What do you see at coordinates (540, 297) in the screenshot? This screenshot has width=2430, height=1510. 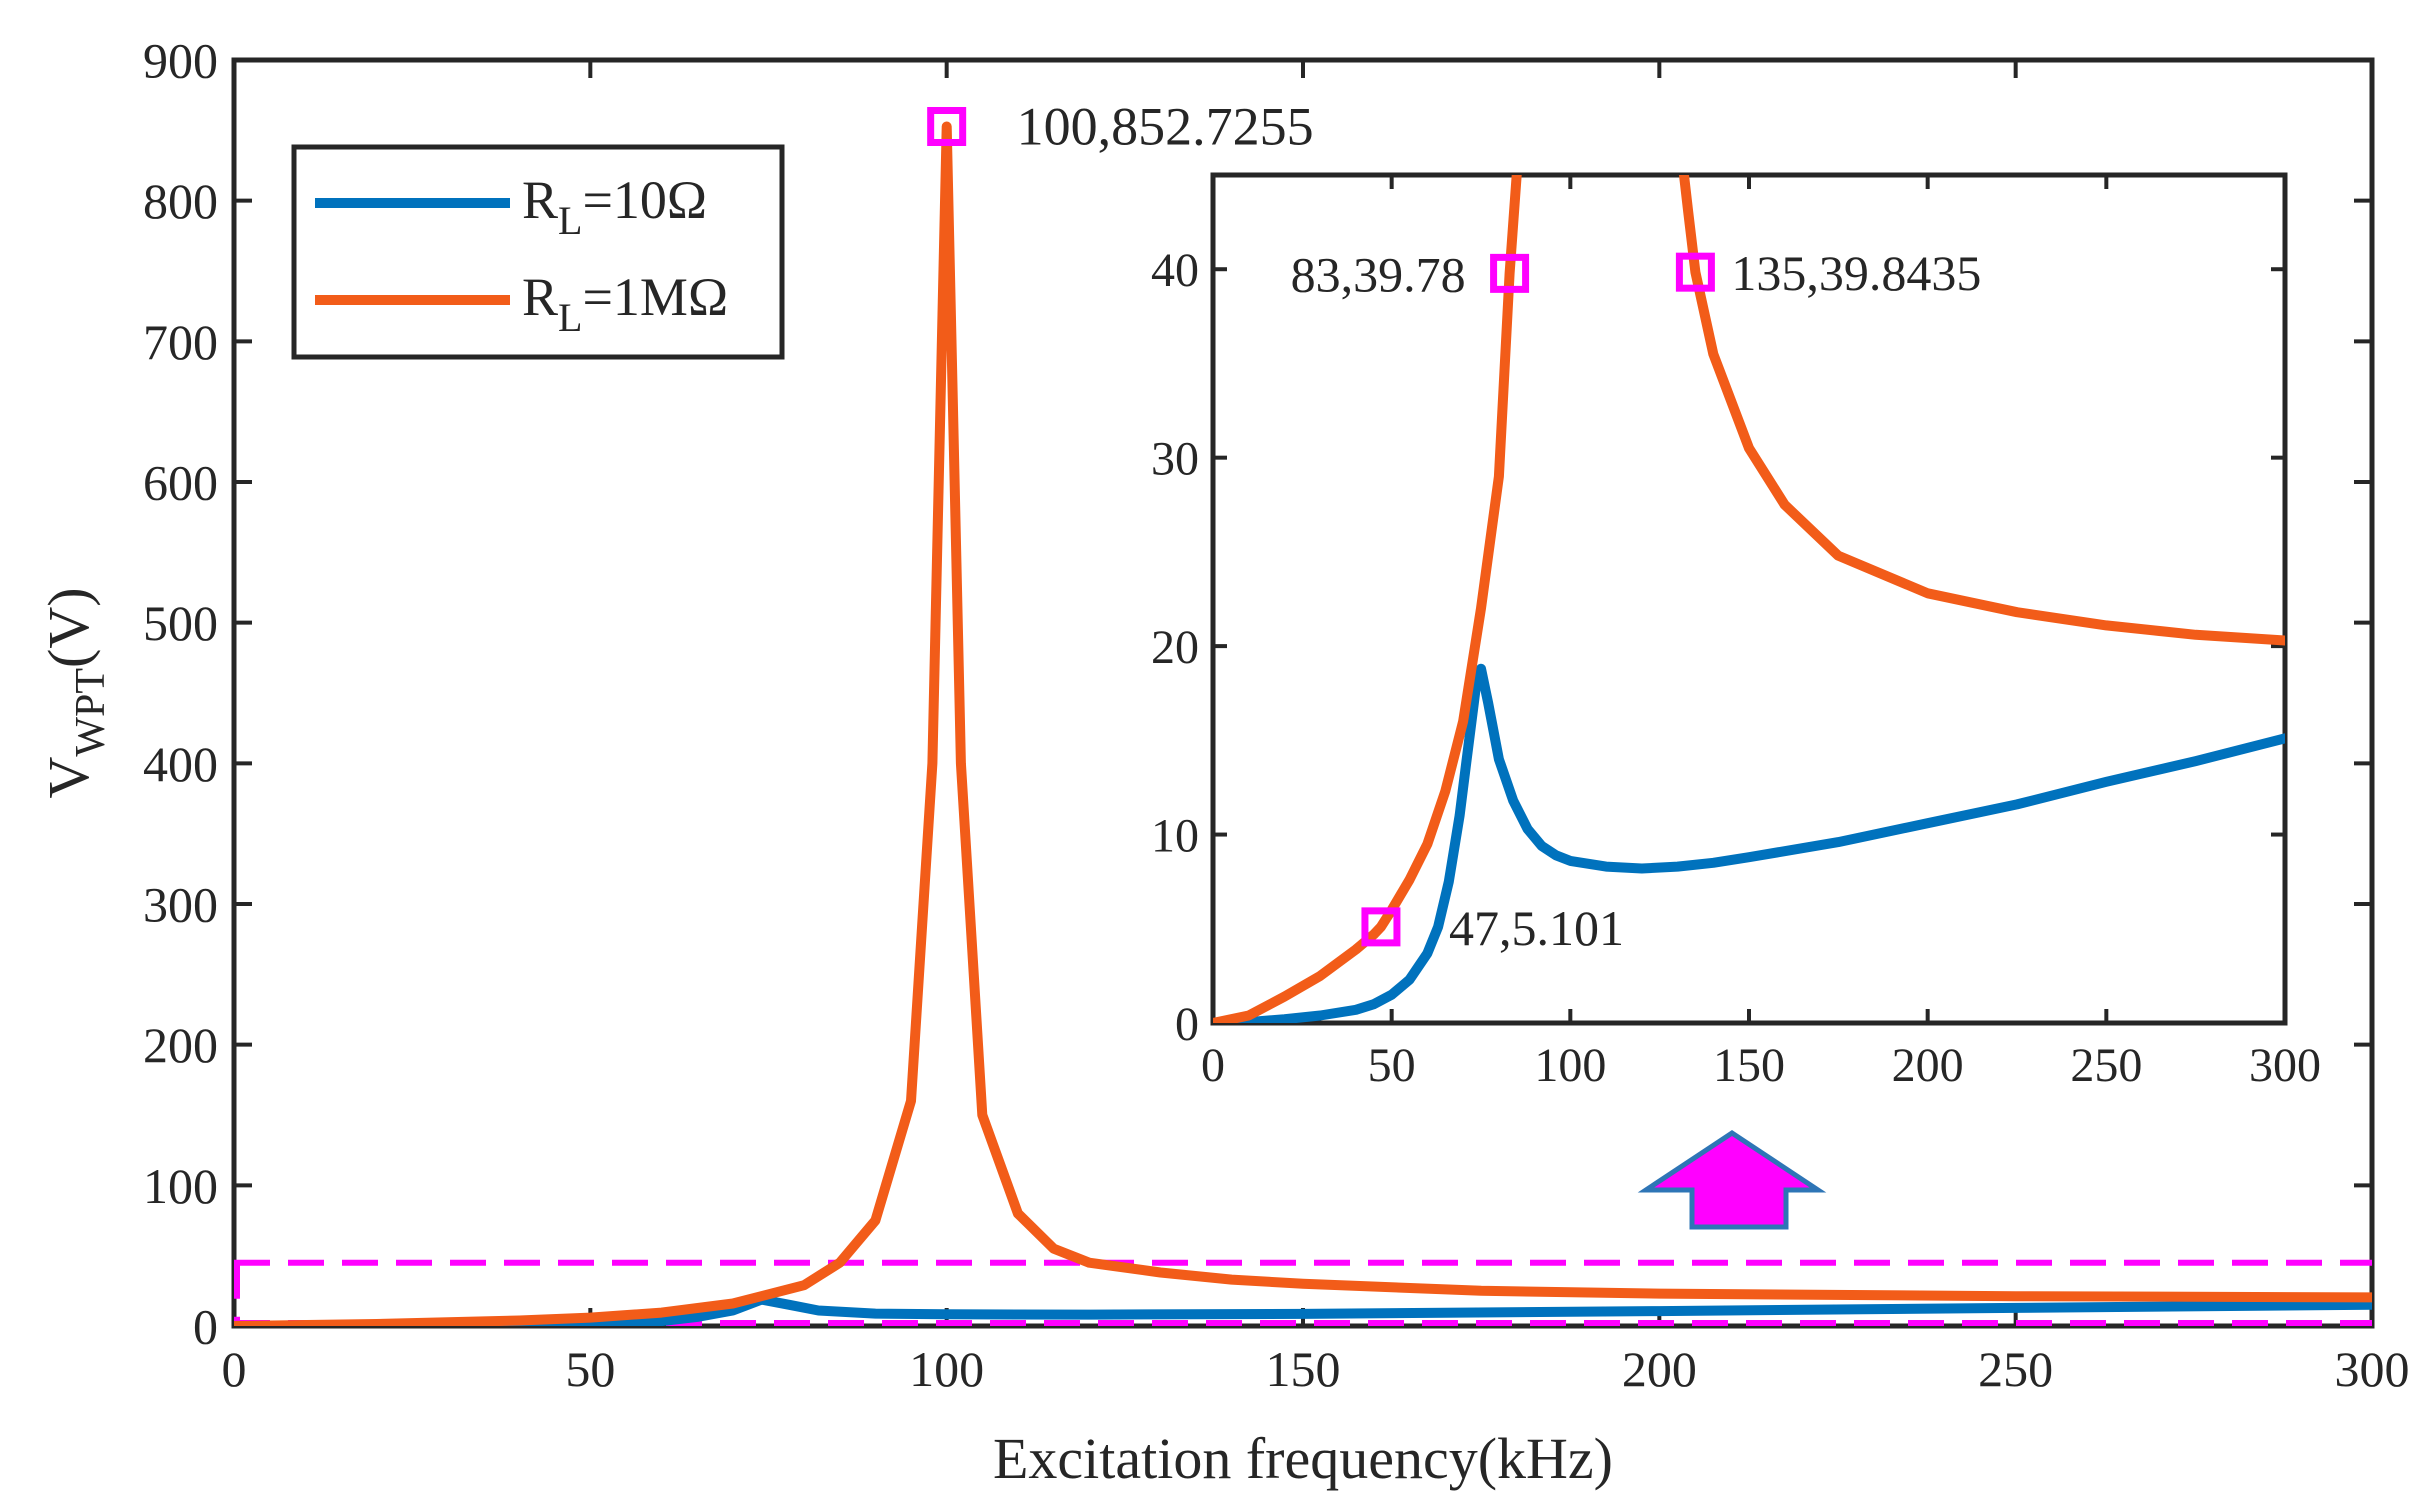 I see `legend-label-1-base: R` at bounding box center [540, 297].